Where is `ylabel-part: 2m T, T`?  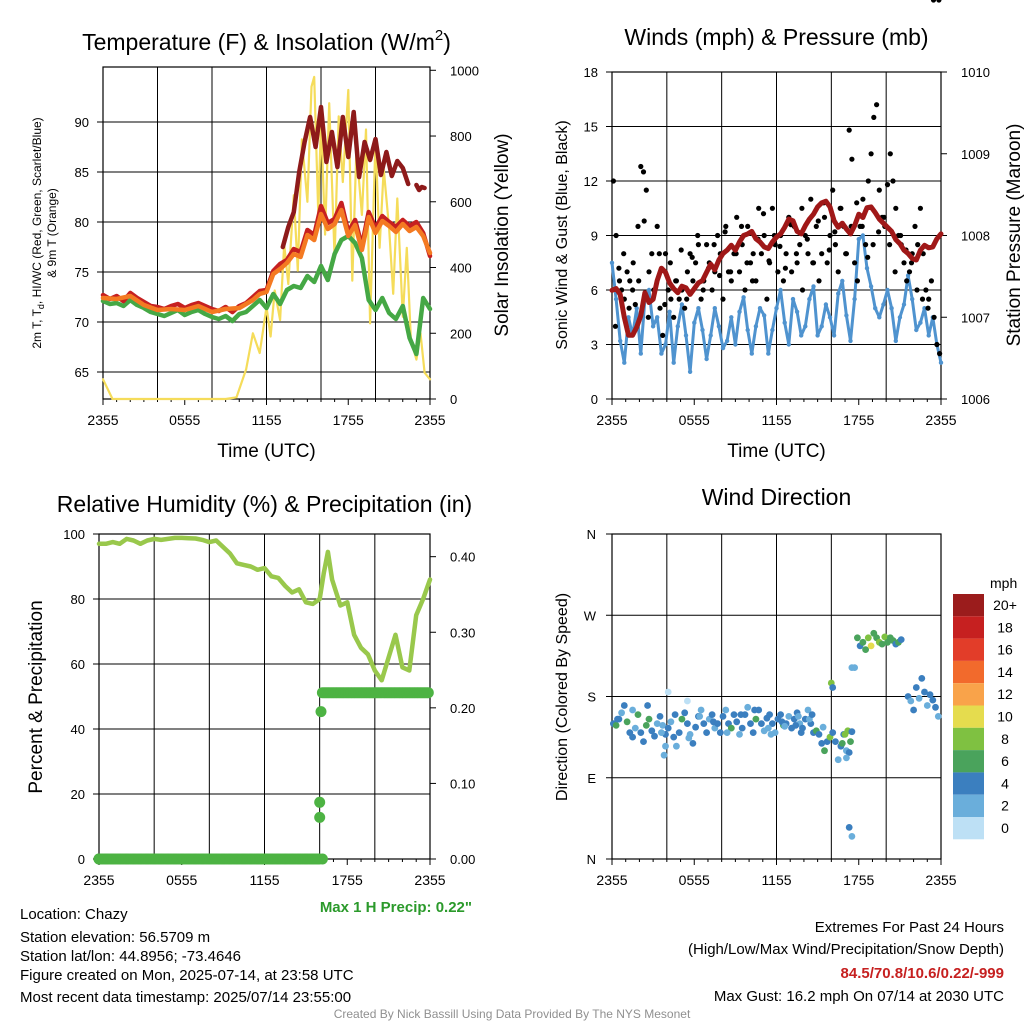 ylabel-part: 2m T, T is located at coordinates (37, 328).